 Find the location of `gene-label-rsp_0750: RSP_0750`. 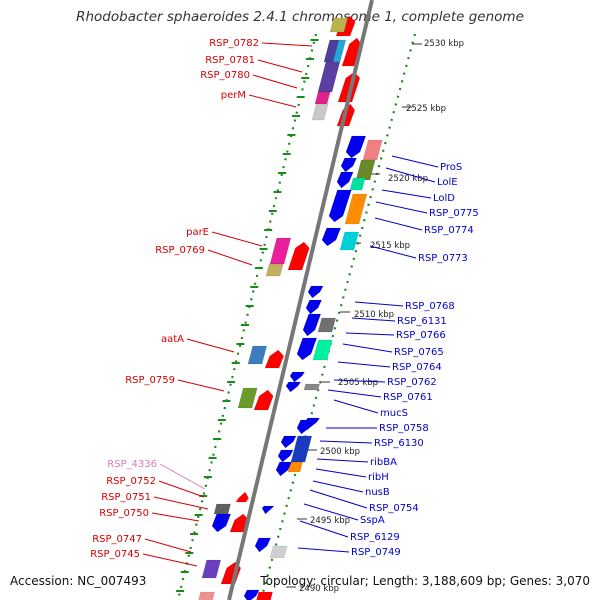

gene-label-rsp_0750: RSP_0750 is located at coordinates (124, 513).